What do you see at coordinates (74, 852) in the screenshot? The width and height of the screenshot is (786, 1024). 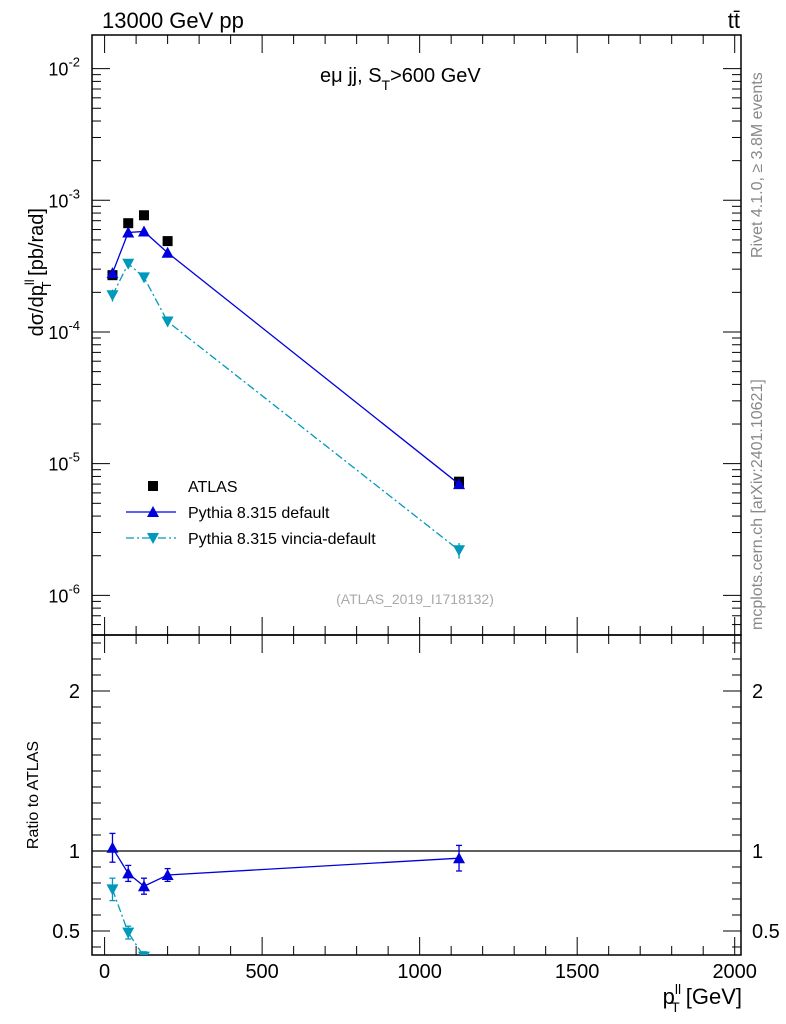 I see `y-tick-label: 1` at bounding box center [74, 852].